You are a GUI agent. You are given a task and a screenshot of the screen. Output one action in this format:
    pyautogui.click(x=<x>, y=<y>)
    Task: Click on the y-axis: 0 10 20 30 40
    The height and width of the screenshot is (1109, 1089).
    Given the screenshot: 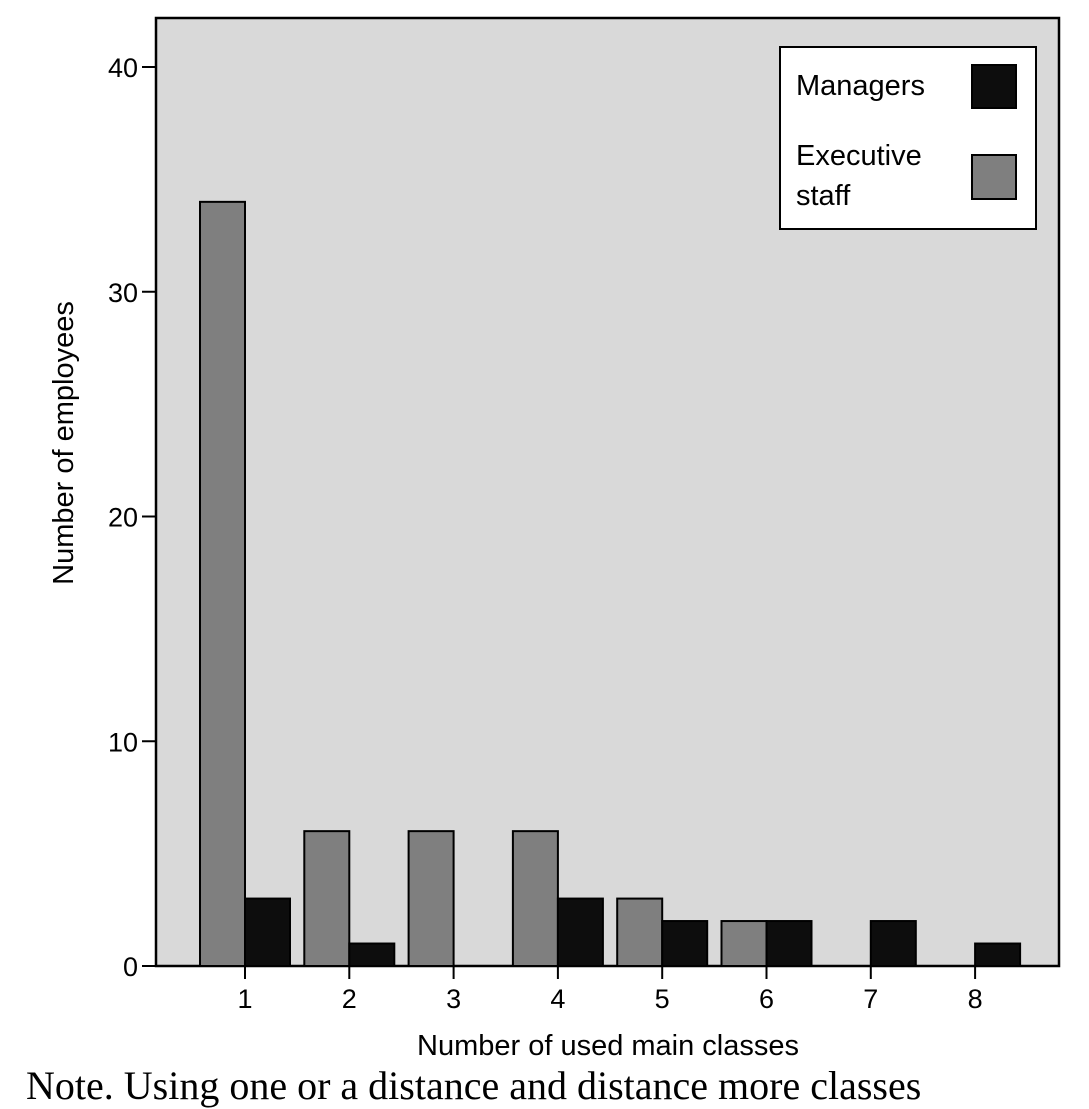 What is the action you would take?
    pyautogui.click(x=132, y=517)
    